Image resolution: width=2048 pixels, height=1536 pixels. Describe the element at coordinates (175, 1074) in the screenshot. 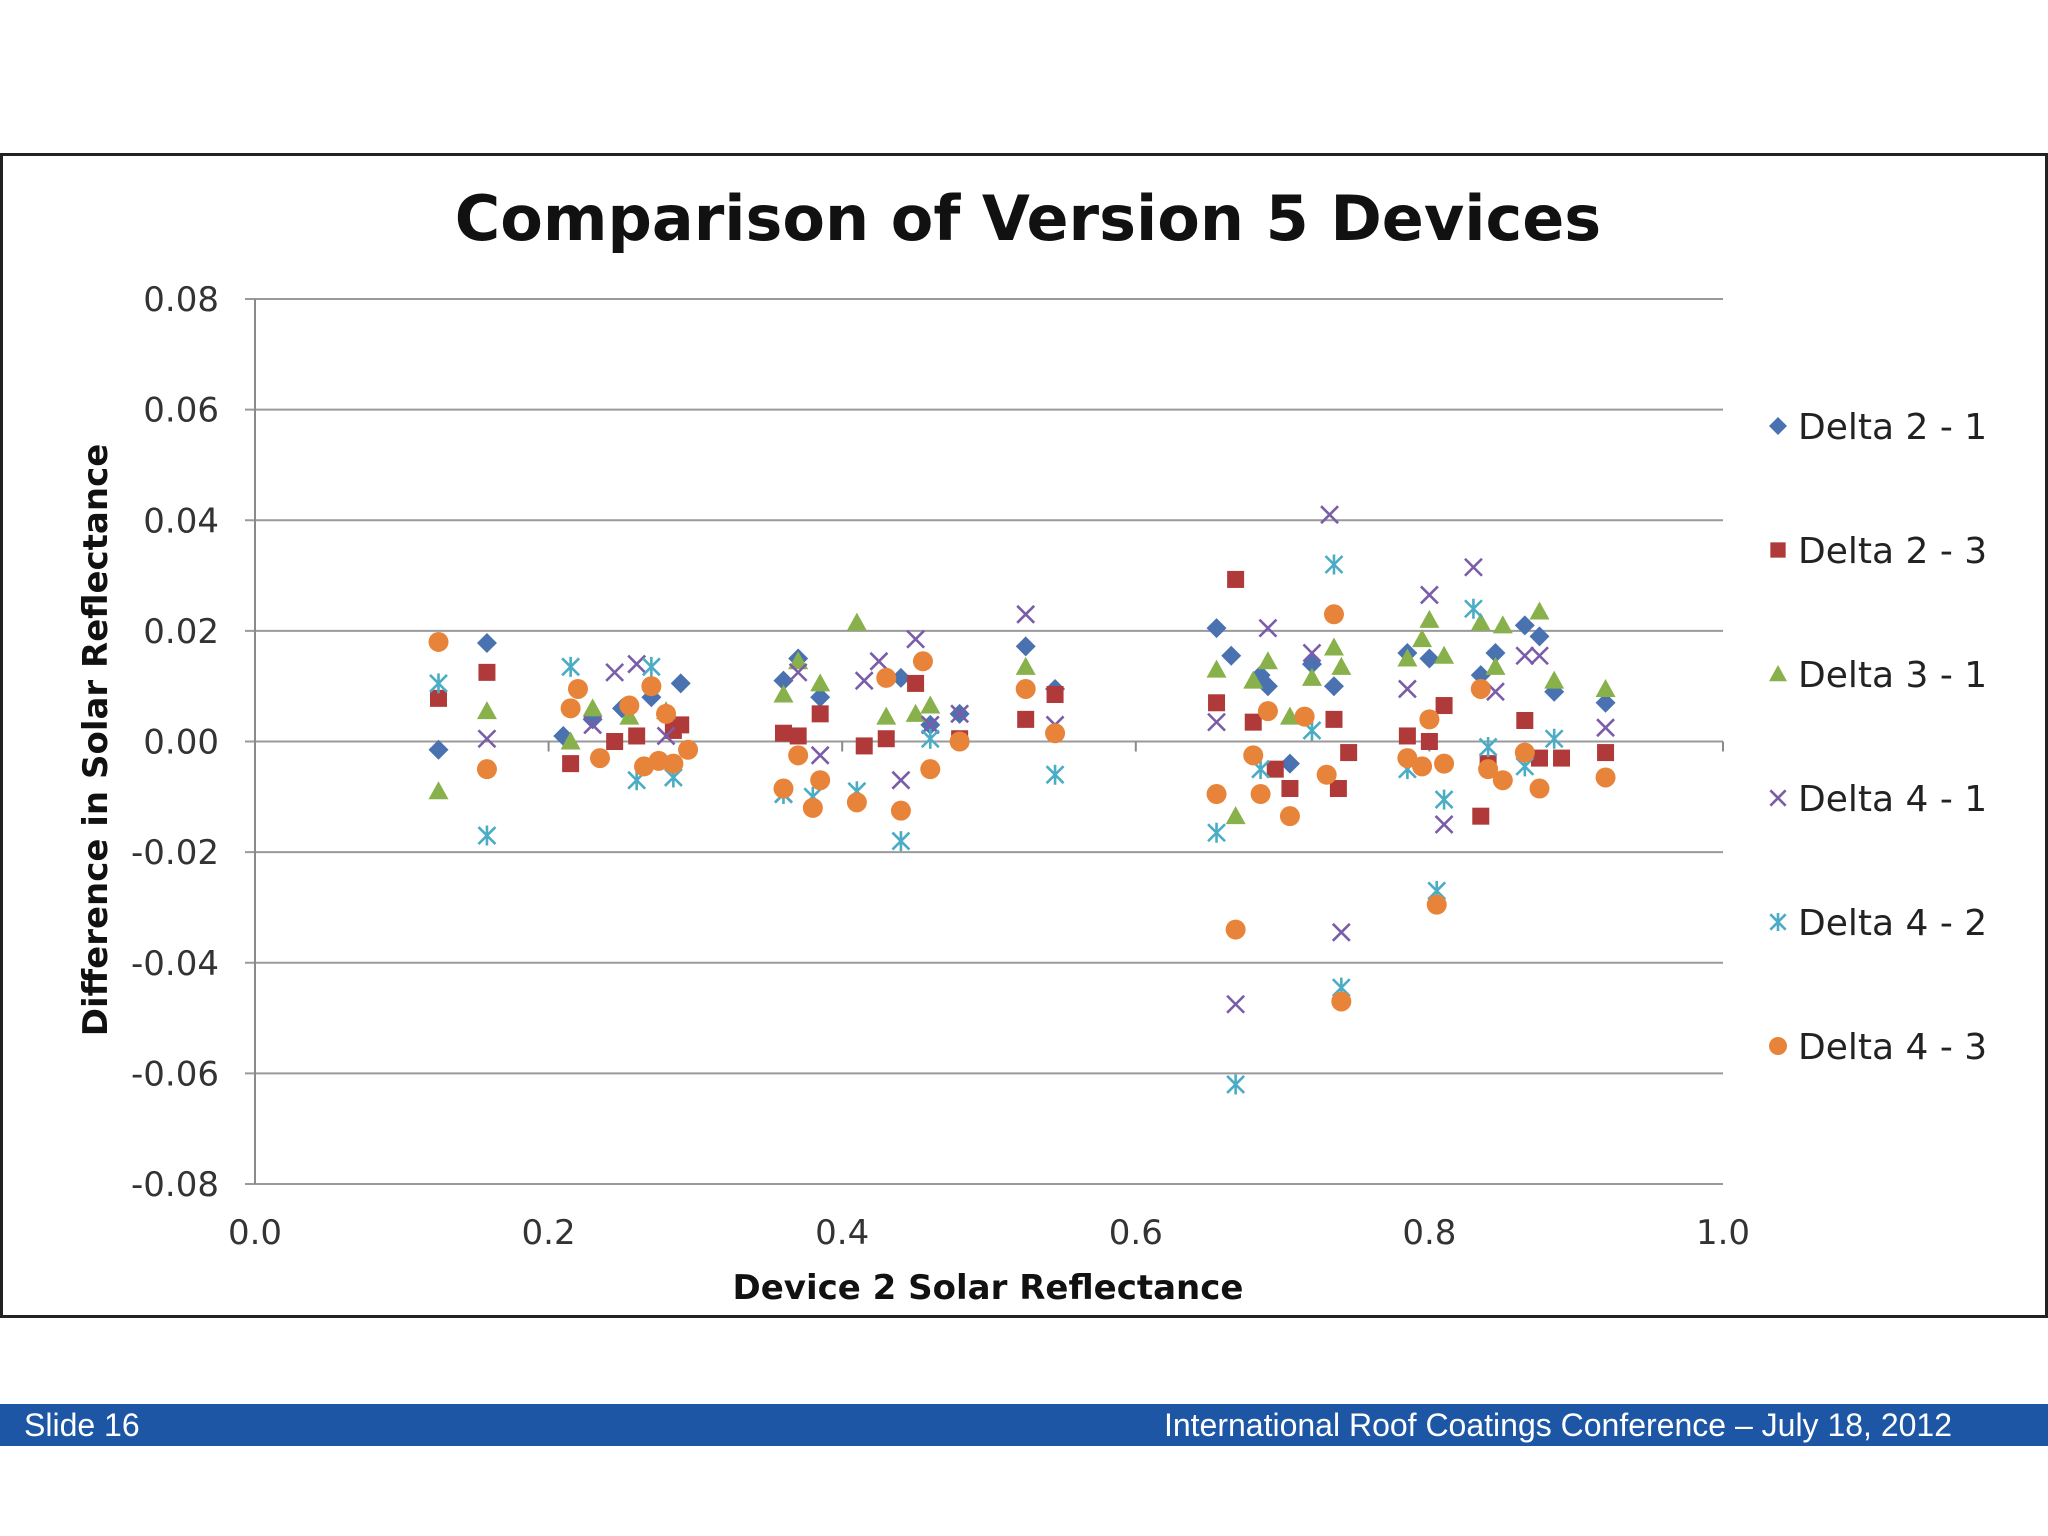

I see `y-tick-label: -0.06` at that location.